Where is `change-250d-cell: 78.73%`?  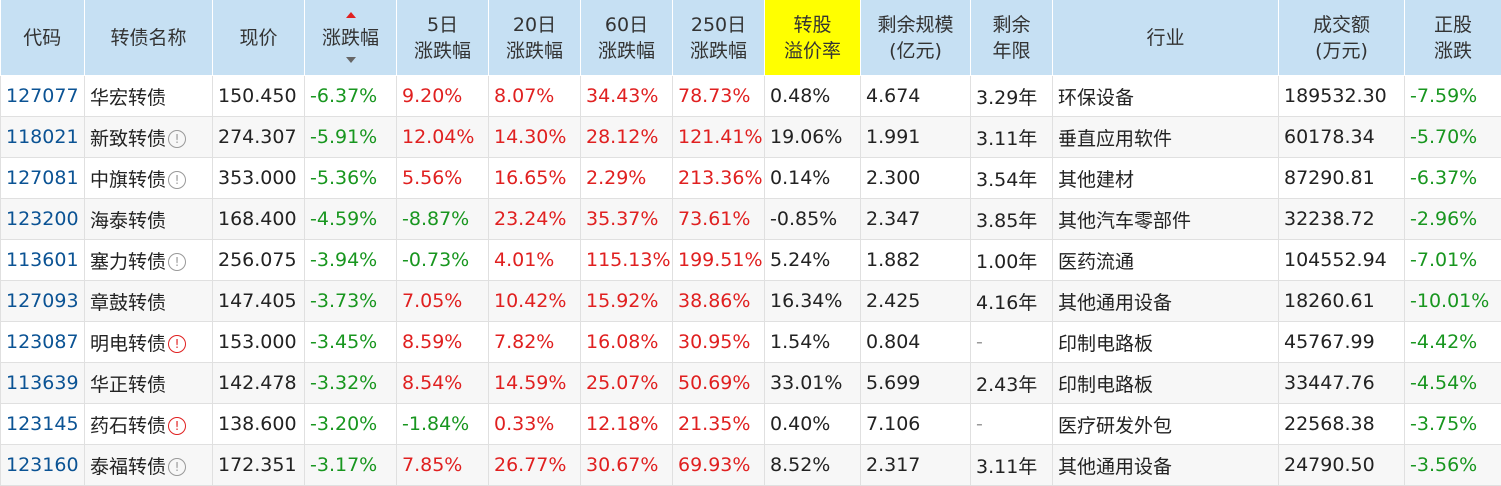
change-250d-cell: 78.73% is located at coordinates (719, 96).